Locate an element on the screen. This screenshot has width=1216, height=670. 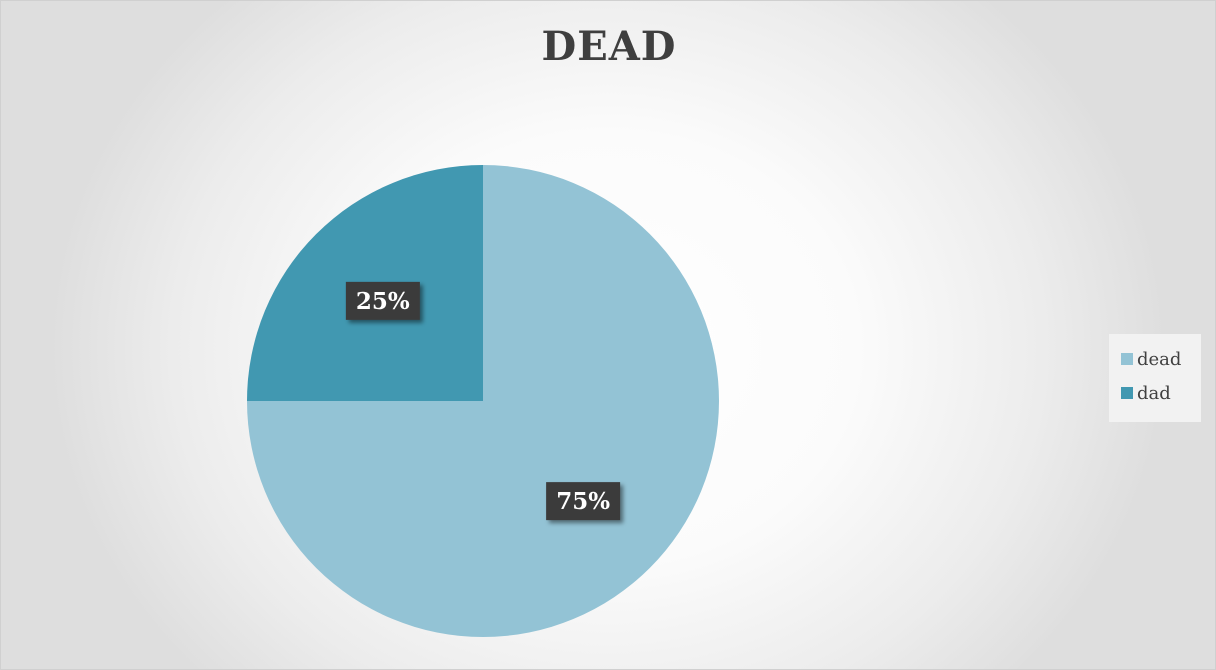
legend-item-dad: dad is located at coordinates (1155, 393).